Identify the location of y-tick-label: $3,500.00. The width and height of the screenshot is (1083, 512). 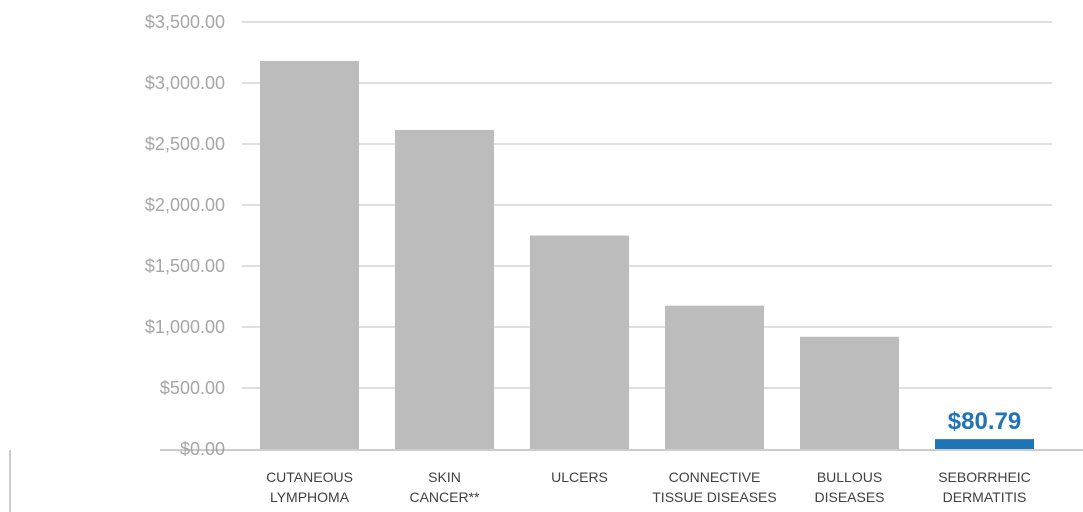
(185, 22).